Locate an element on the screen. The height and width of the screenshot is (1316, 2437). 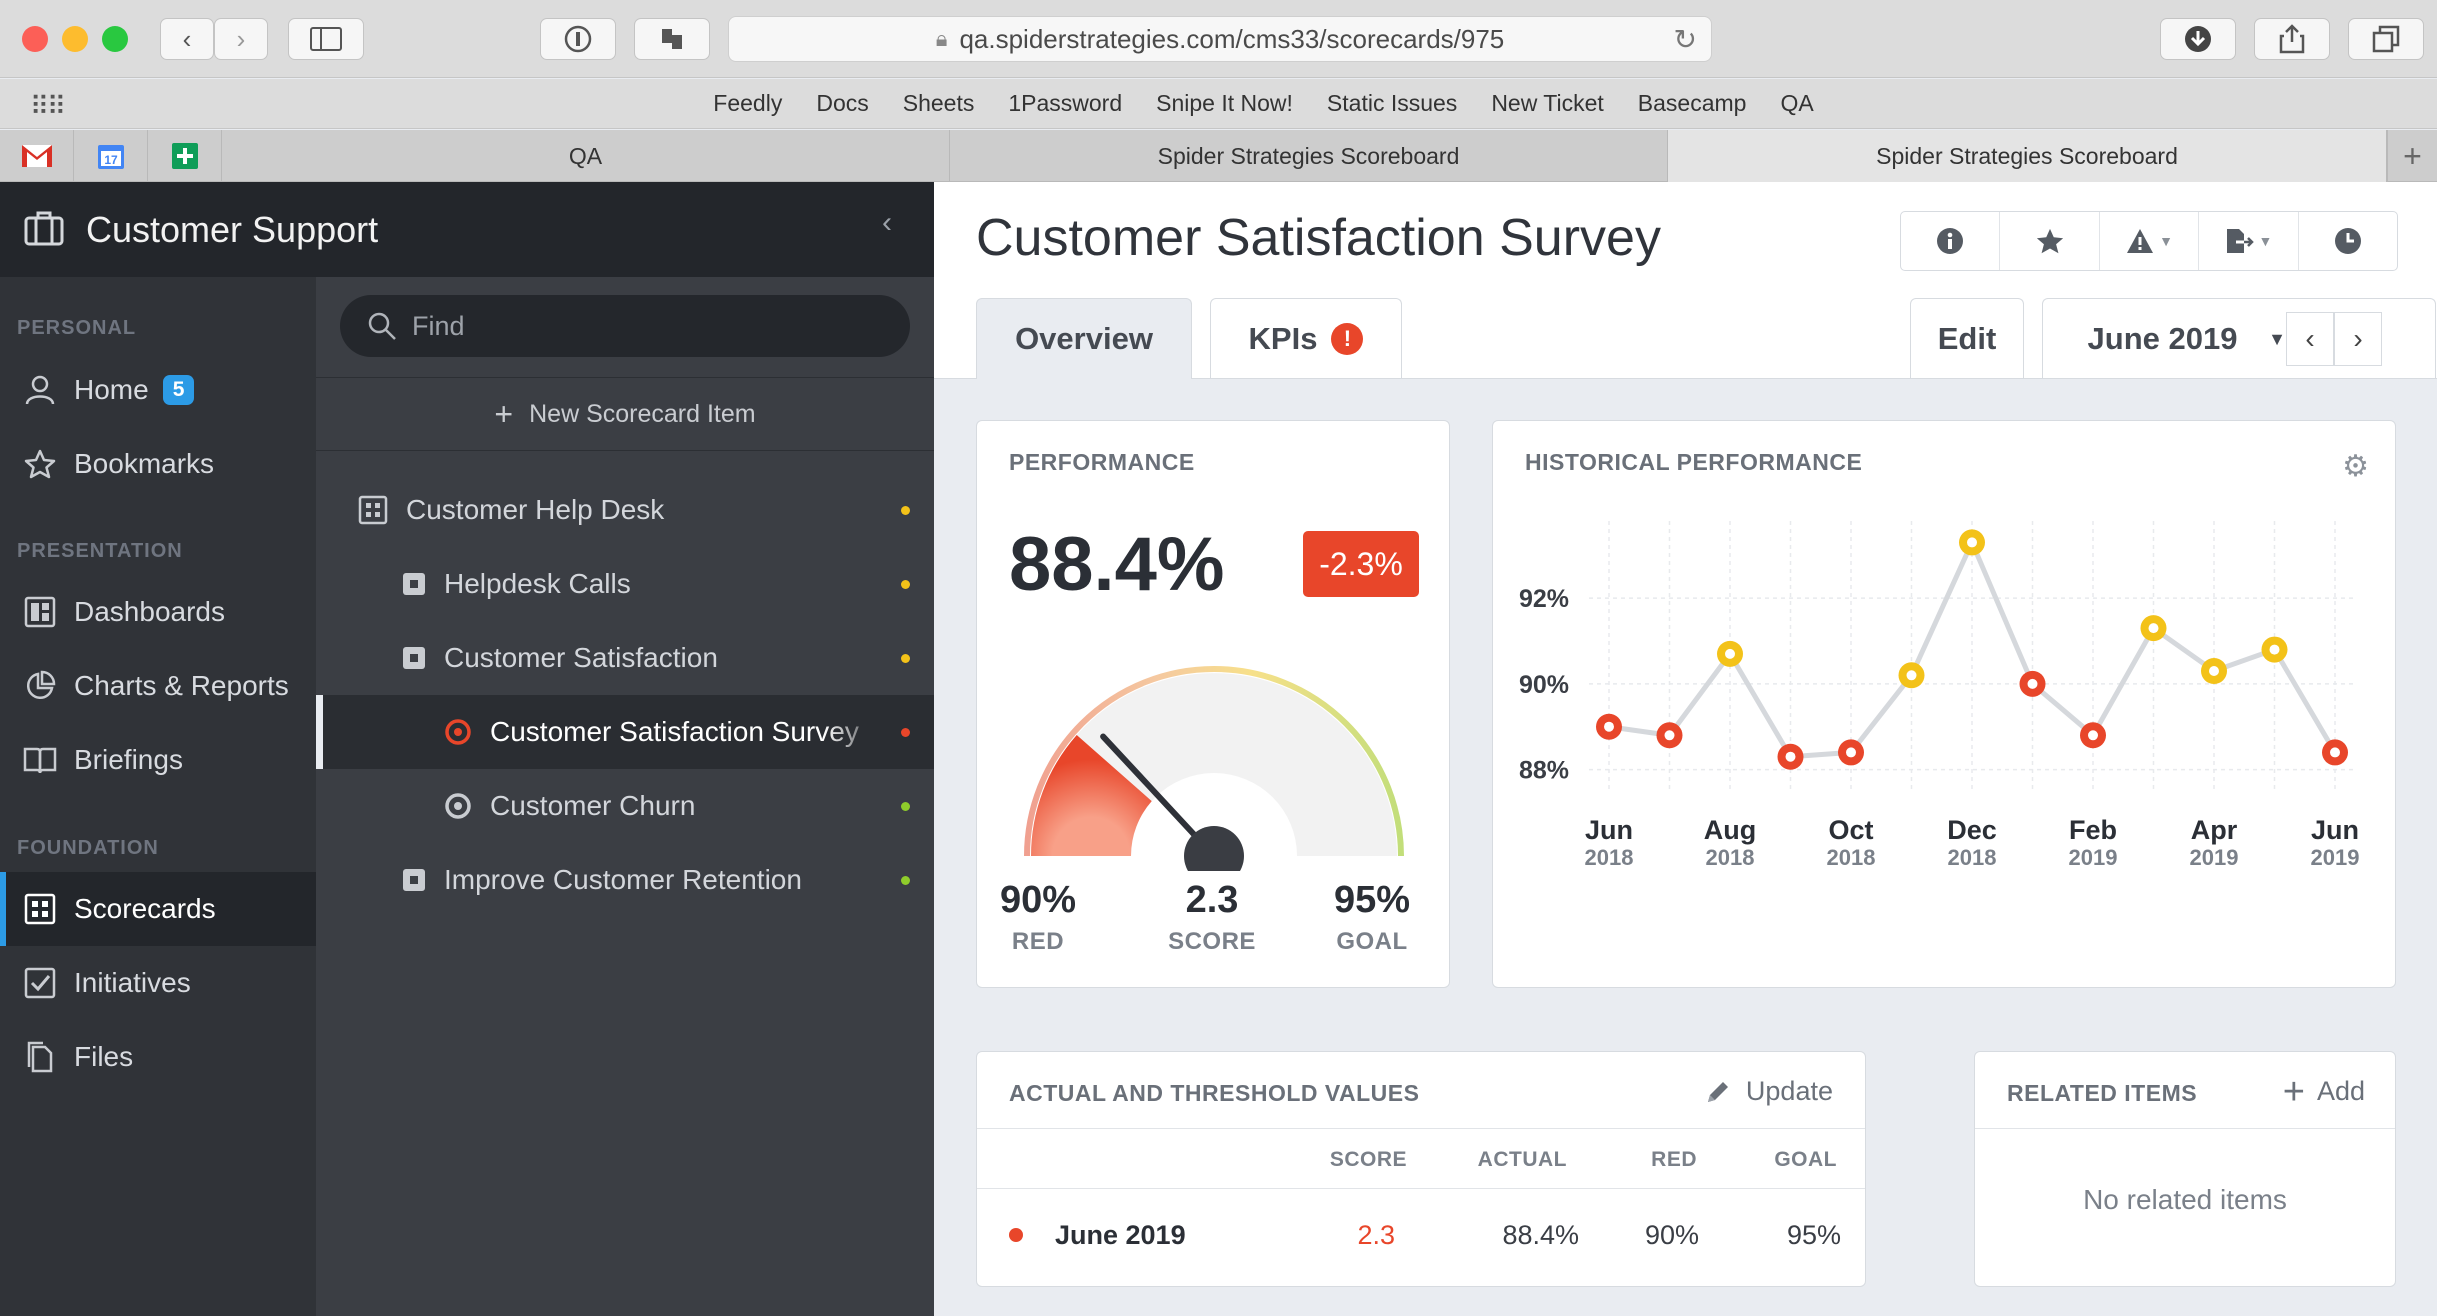
nav-item-dashboards: Dashboards is located at coordinates (158, 612).